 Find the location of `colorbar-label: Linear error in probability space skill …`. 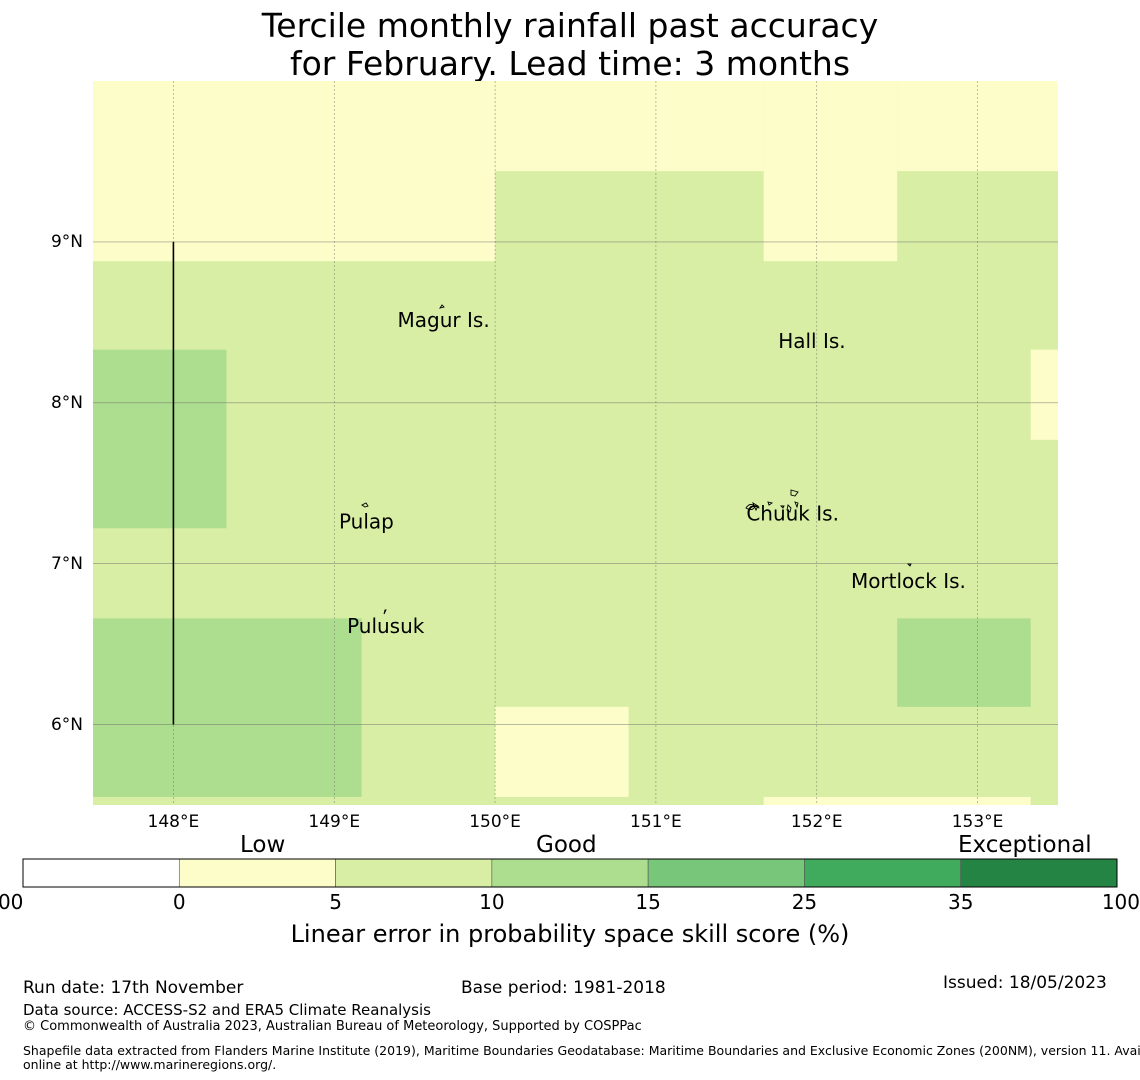

colorbar-label: Linear error in probability space skill … is located at coordinates (570, 934).